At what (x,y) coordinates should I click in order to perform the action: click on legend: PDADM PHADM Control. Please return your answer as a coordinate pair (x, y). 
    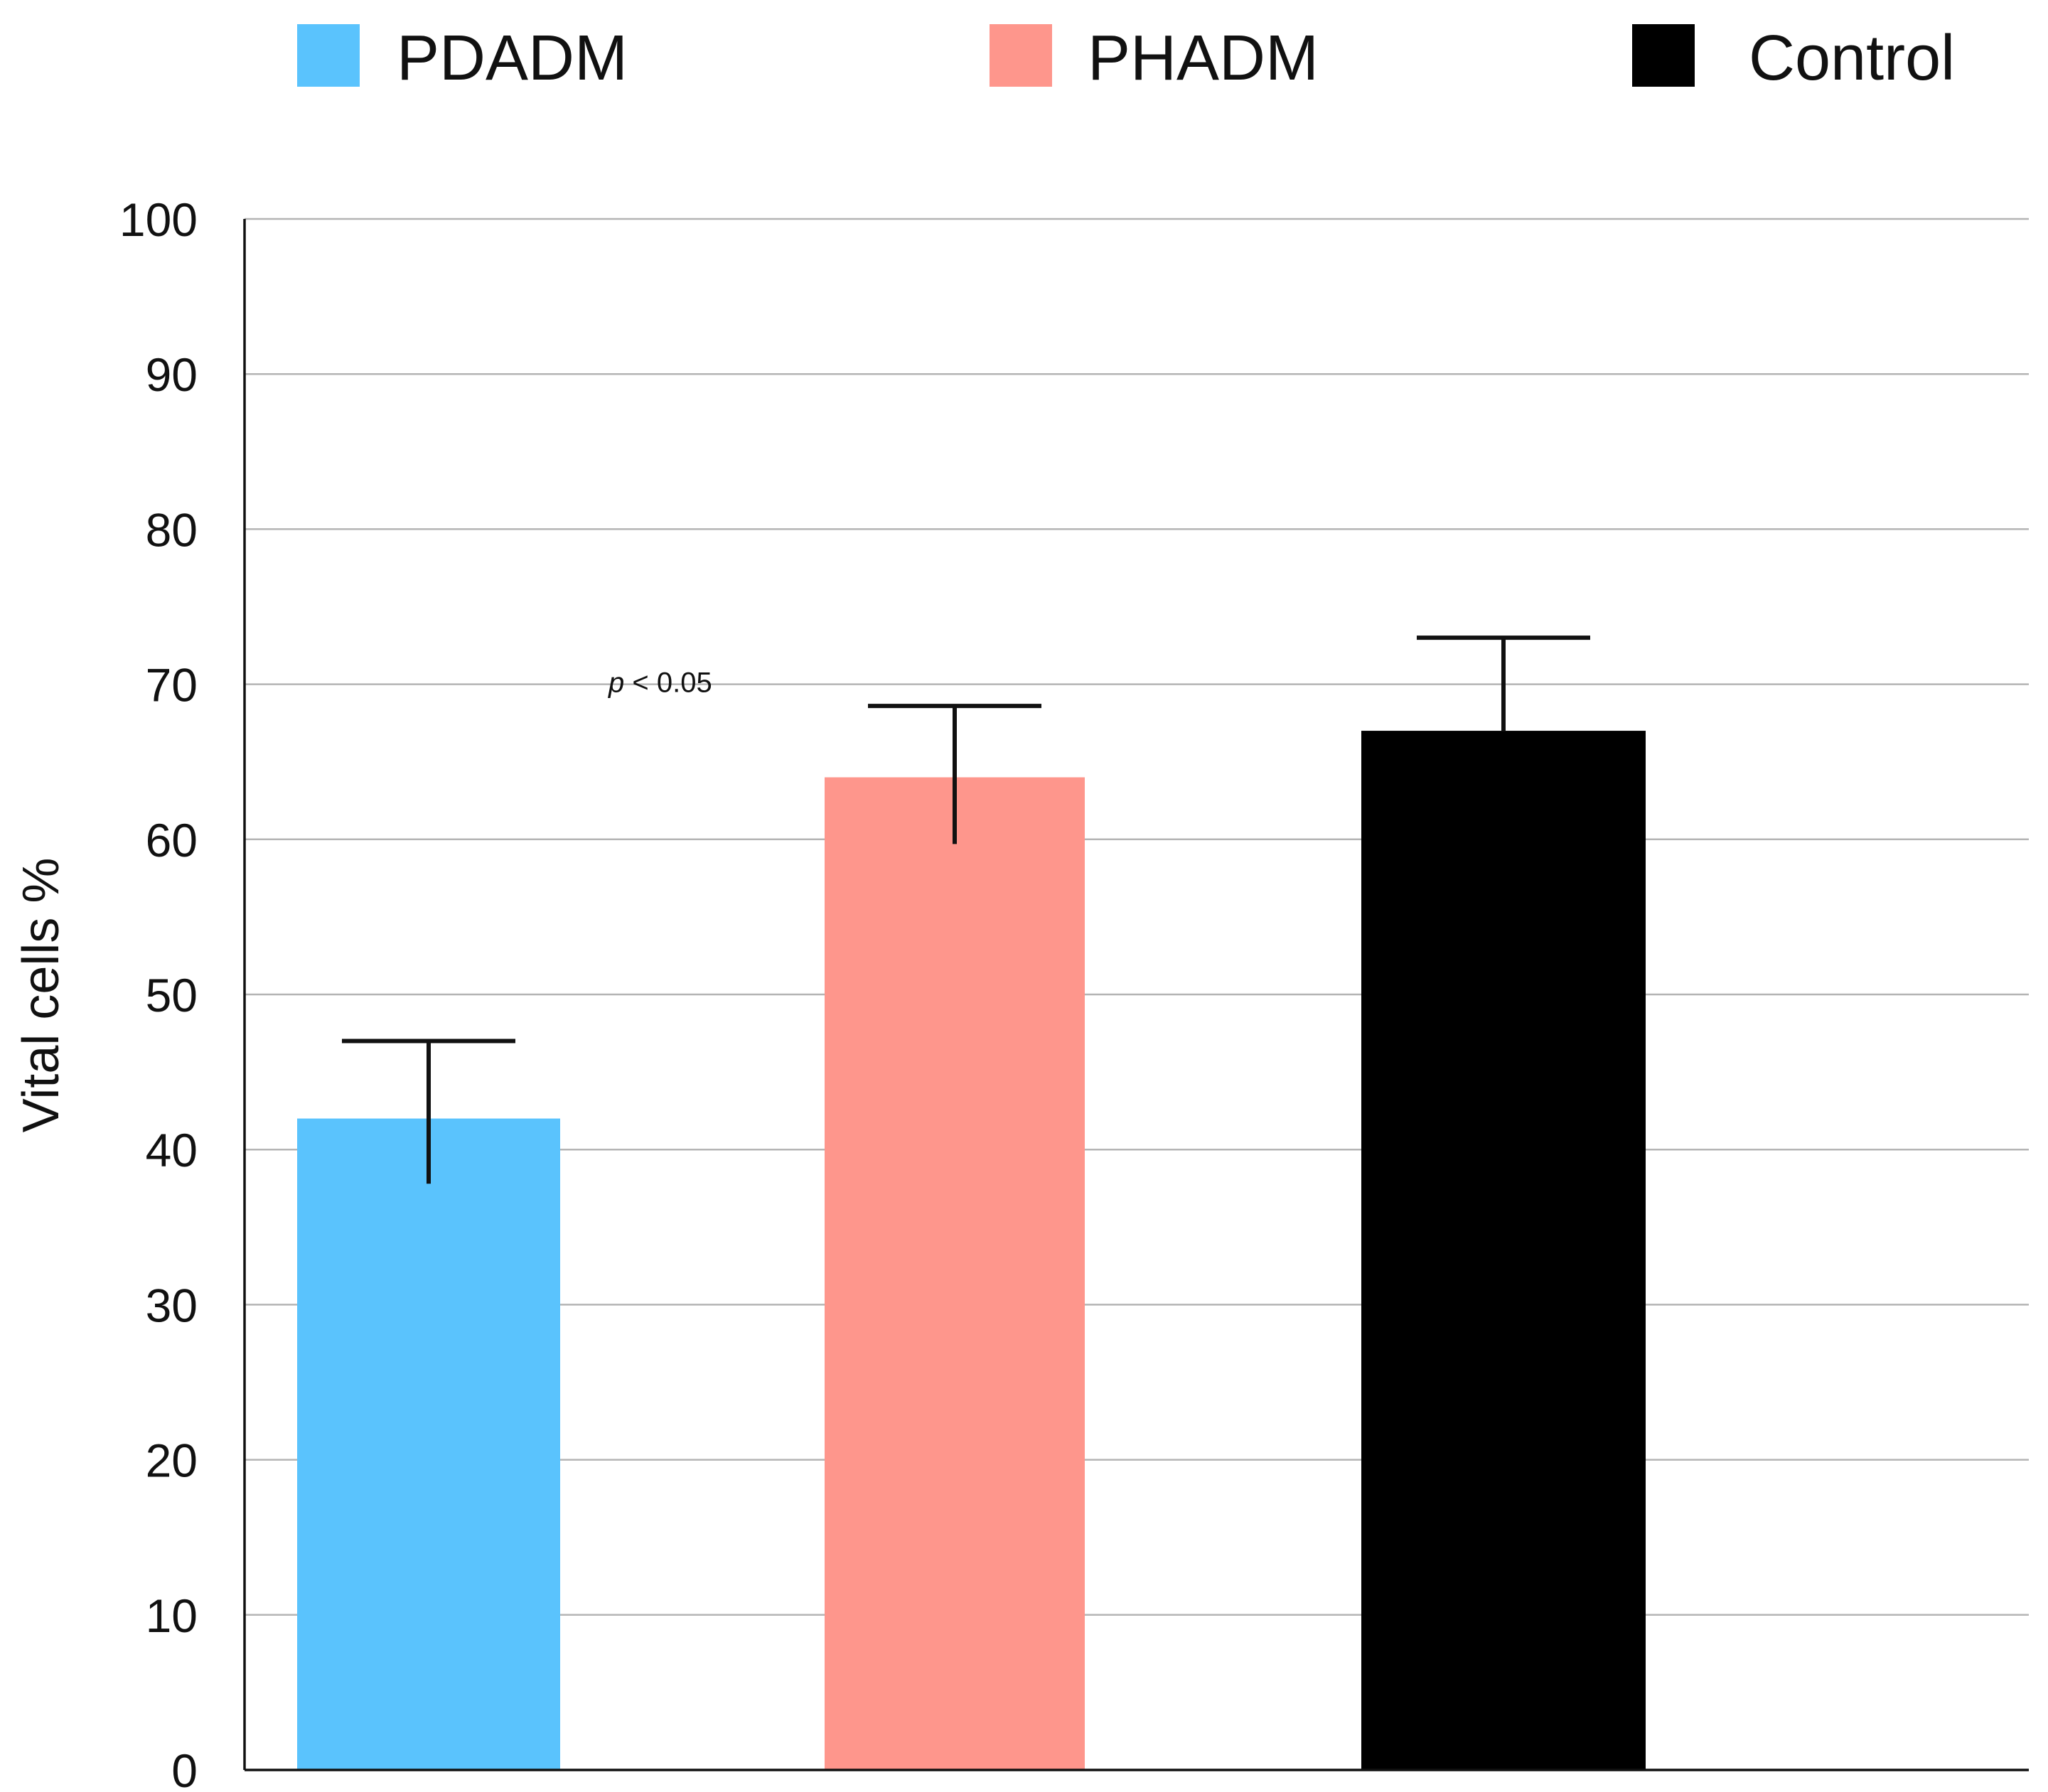
    Looking at the image, I should click on (1126, 58).